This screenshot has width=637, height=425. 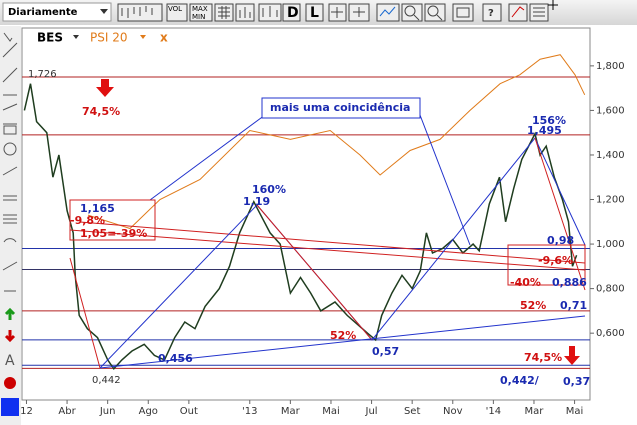 I want to click on vol-button: VOL, so click(x=175, y=9).